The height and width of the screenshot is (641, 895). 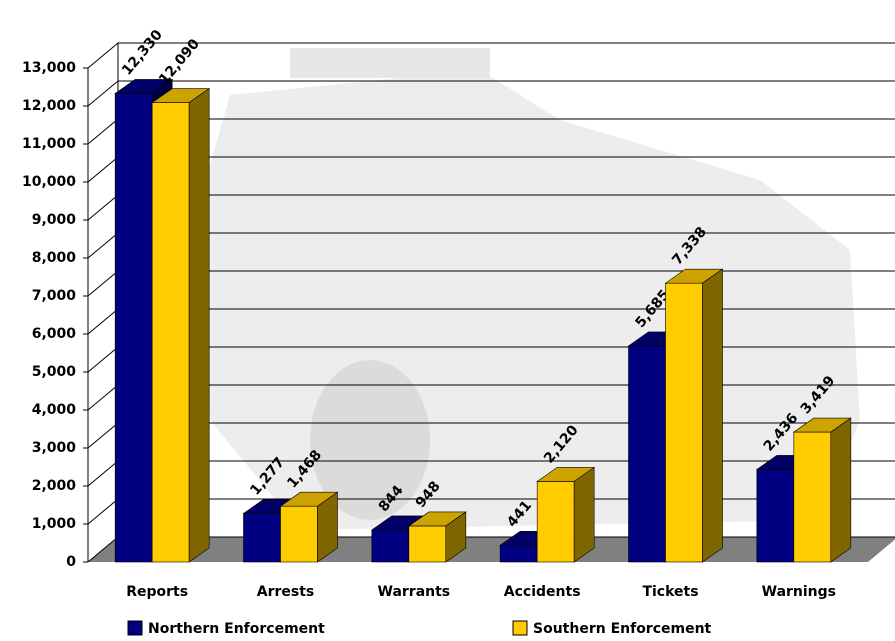 What do you see at coordinates (236, 629) in the screenshot?
I see `legend-label: Northern Enforcement` at bounding box center [236, 629].